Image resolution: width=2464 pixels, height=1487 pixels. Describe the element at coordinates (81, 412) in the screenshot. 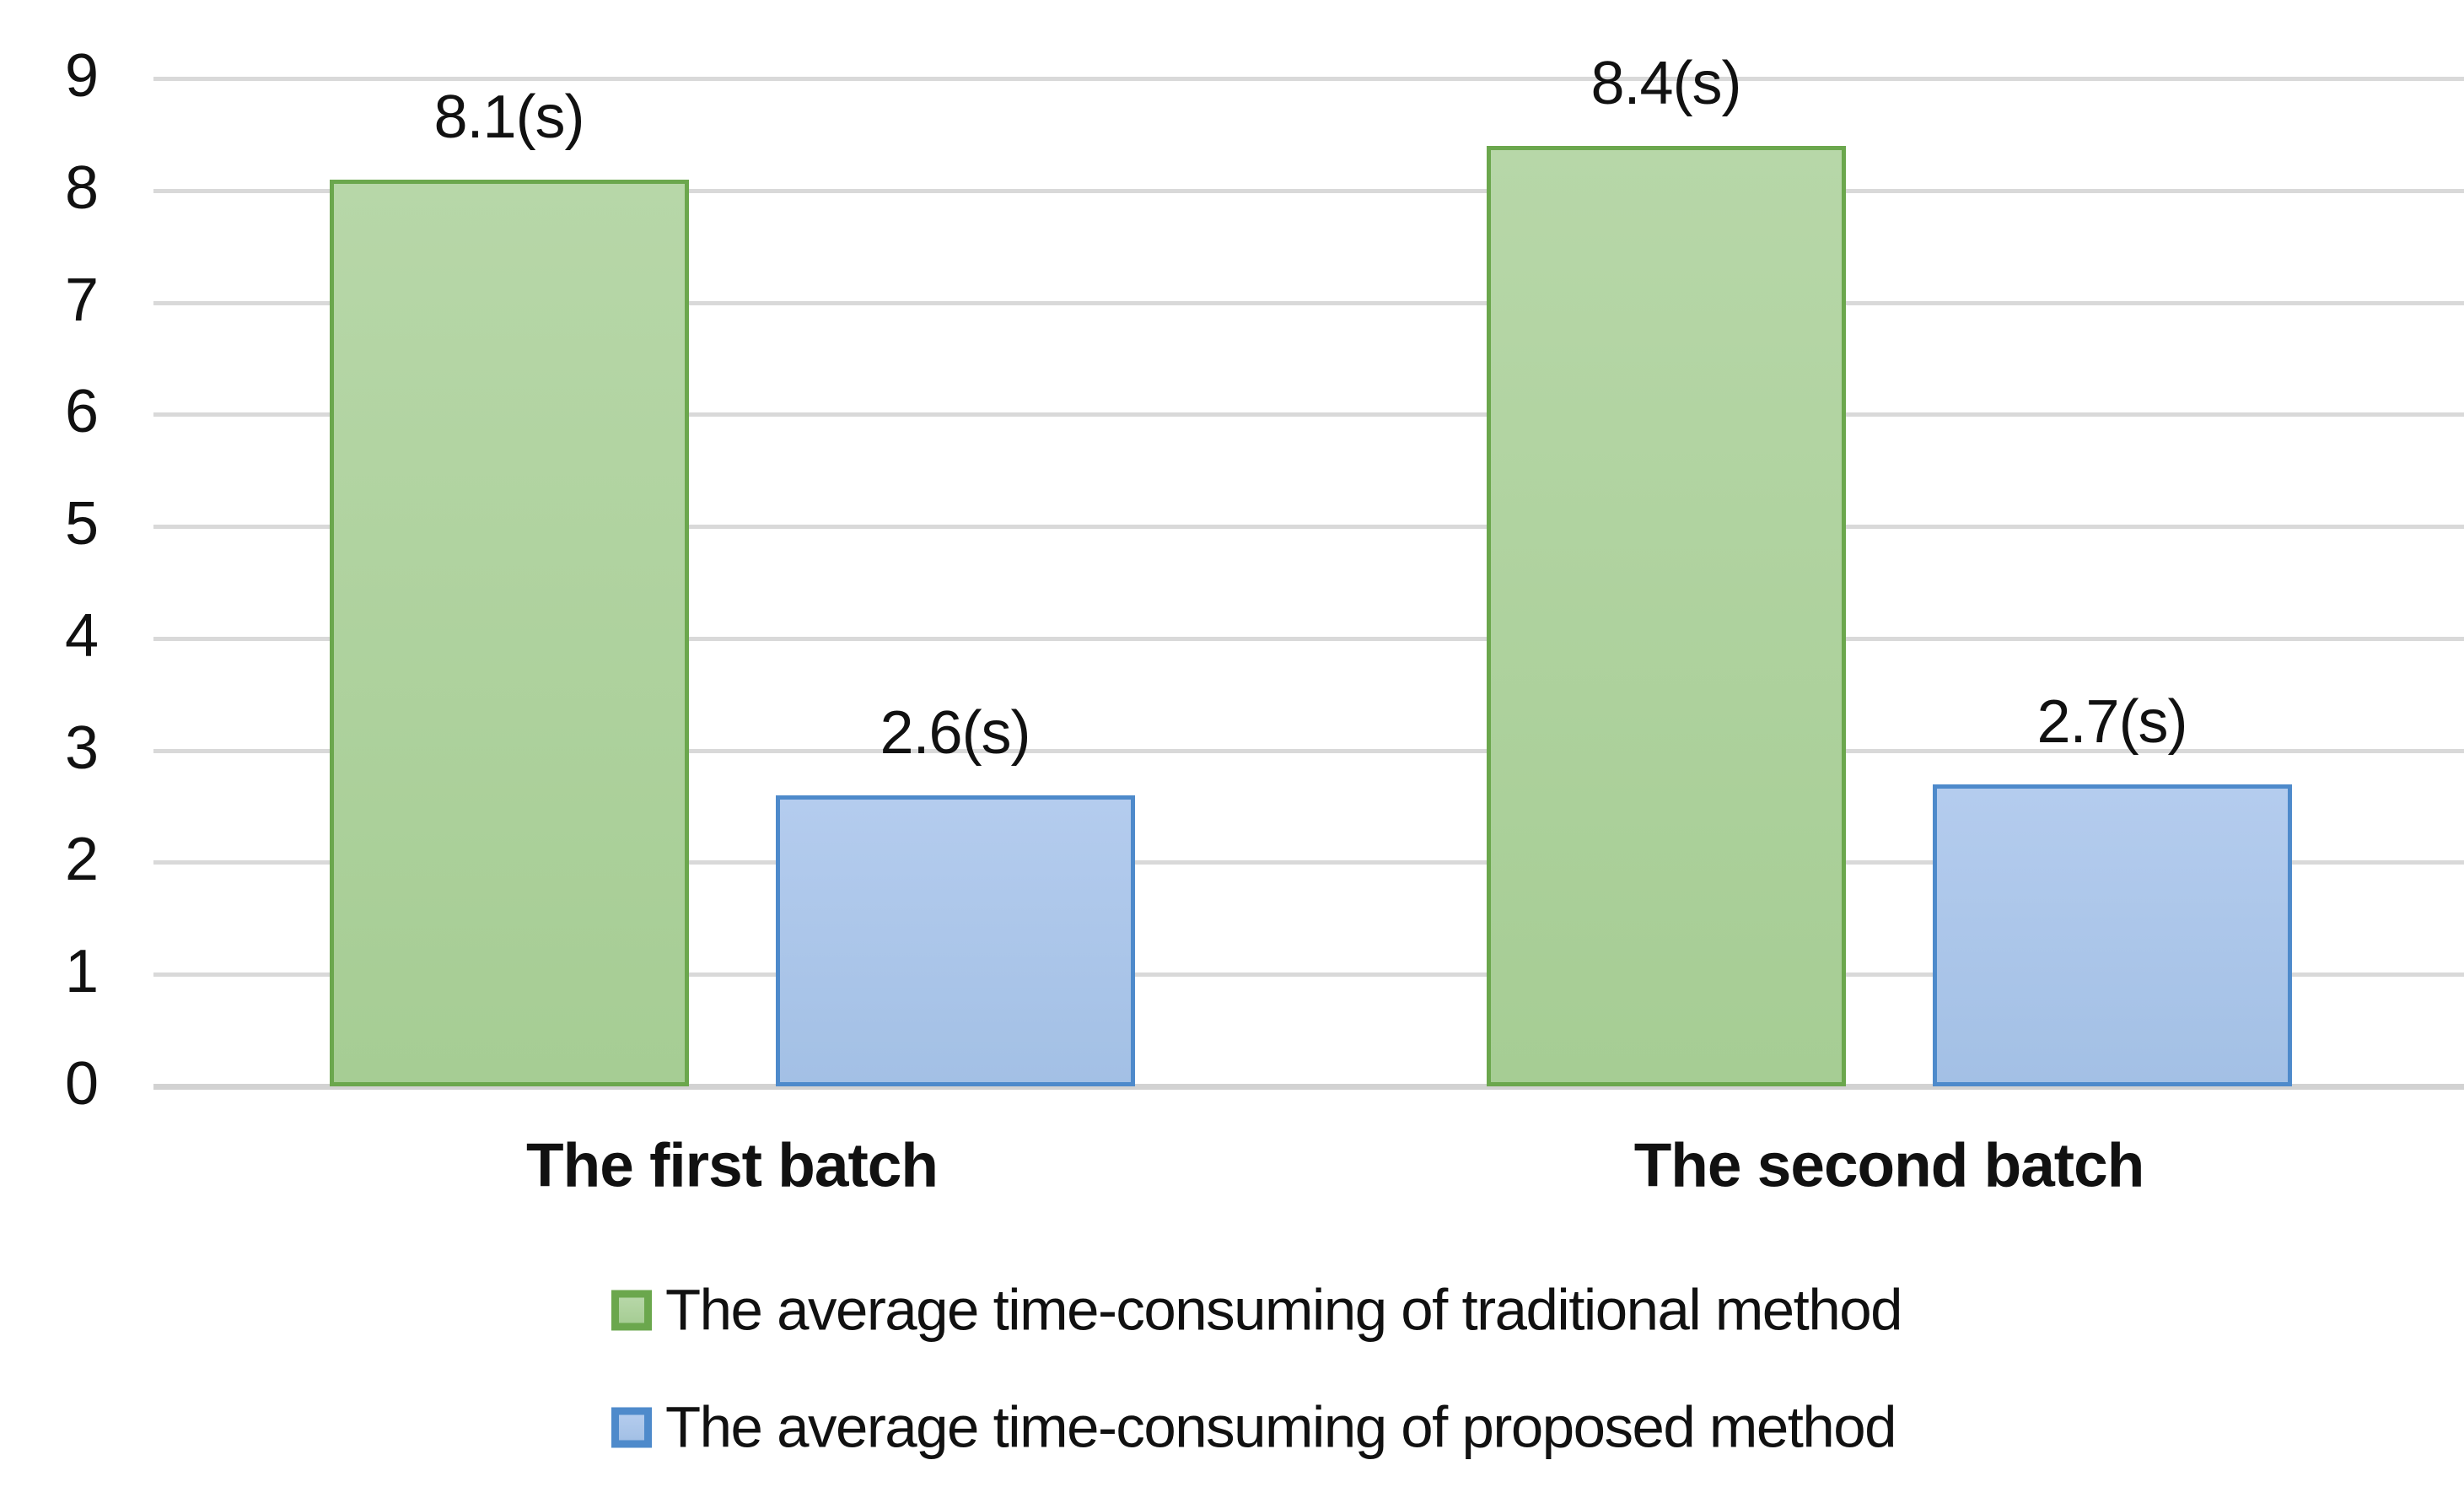

I see `y-tick-label: 6` at that location.